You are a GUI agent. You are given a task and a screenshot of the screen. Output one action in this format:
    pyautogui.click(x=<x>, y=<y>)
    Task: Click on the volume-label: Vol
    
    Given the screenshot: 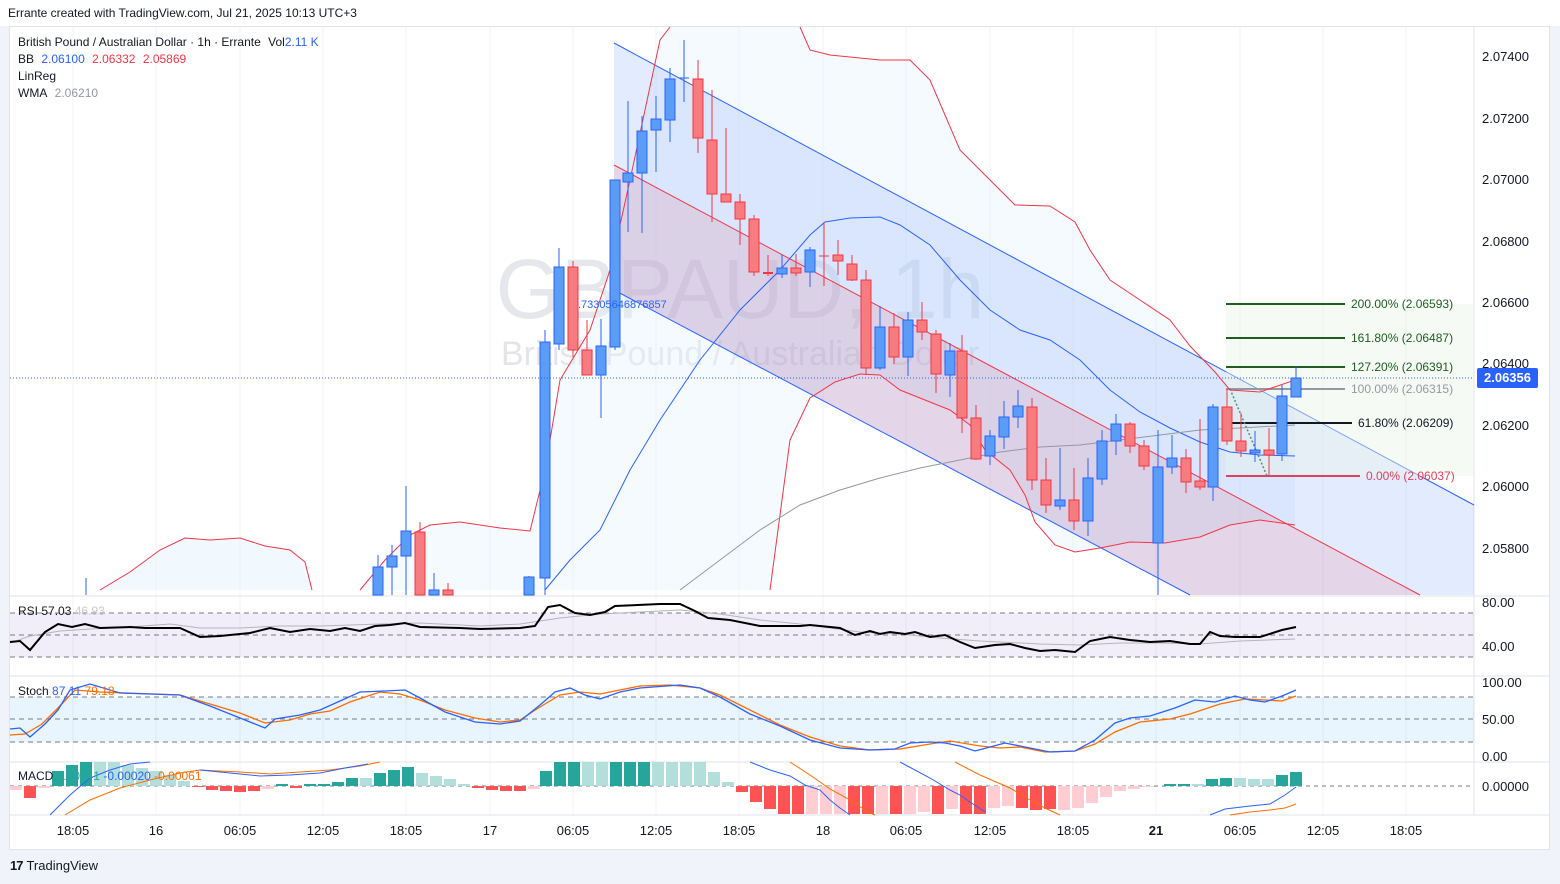 What is the action you would take?
    pyautogui.click(x=276, y=42)
    